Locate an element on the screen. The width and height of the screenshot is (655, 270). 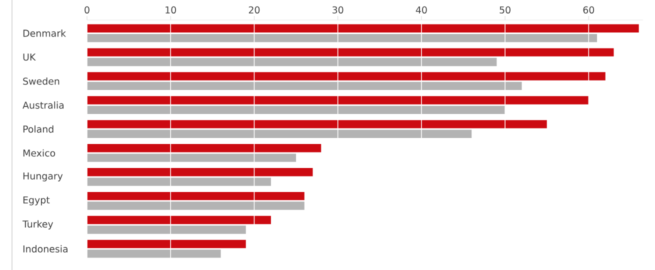
x-tick-label: 50 is located at coordinates (505, 10).